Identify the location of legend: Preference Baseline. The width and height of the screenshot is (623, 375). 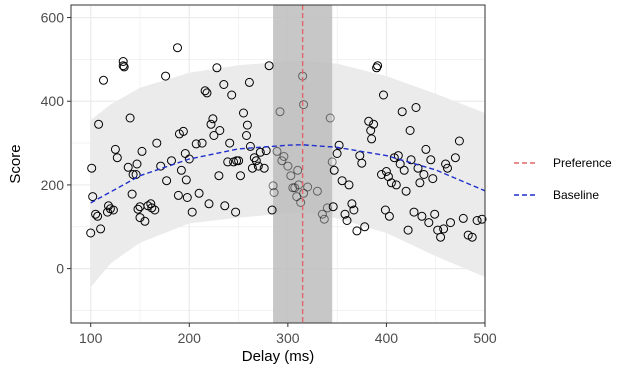
(563, 179).